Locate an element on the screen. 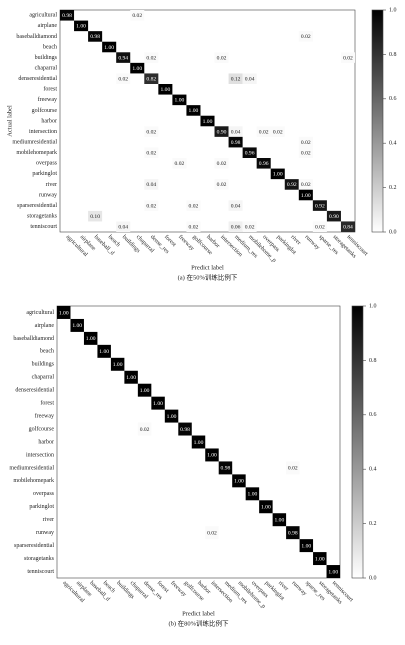  y-tick-label: tenniscourt is located at coordinates (40, 572).